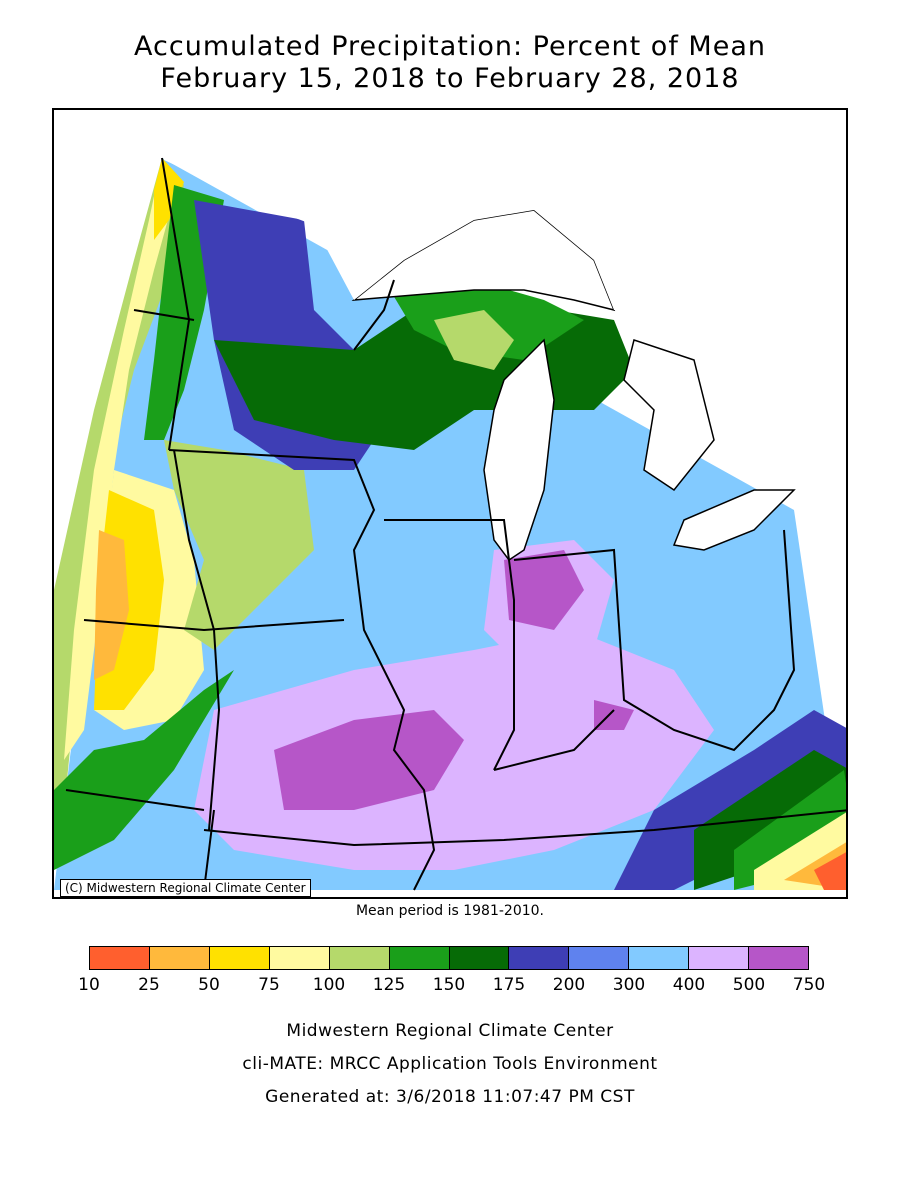 Image resolution: width=900 pixels, height=1200 pixels. Describe the element at coordinates (450, 1097) in the screenshot. I see `footer-generated: Generated at: 3/6/2018 11:07:47 PM CST` at that location.